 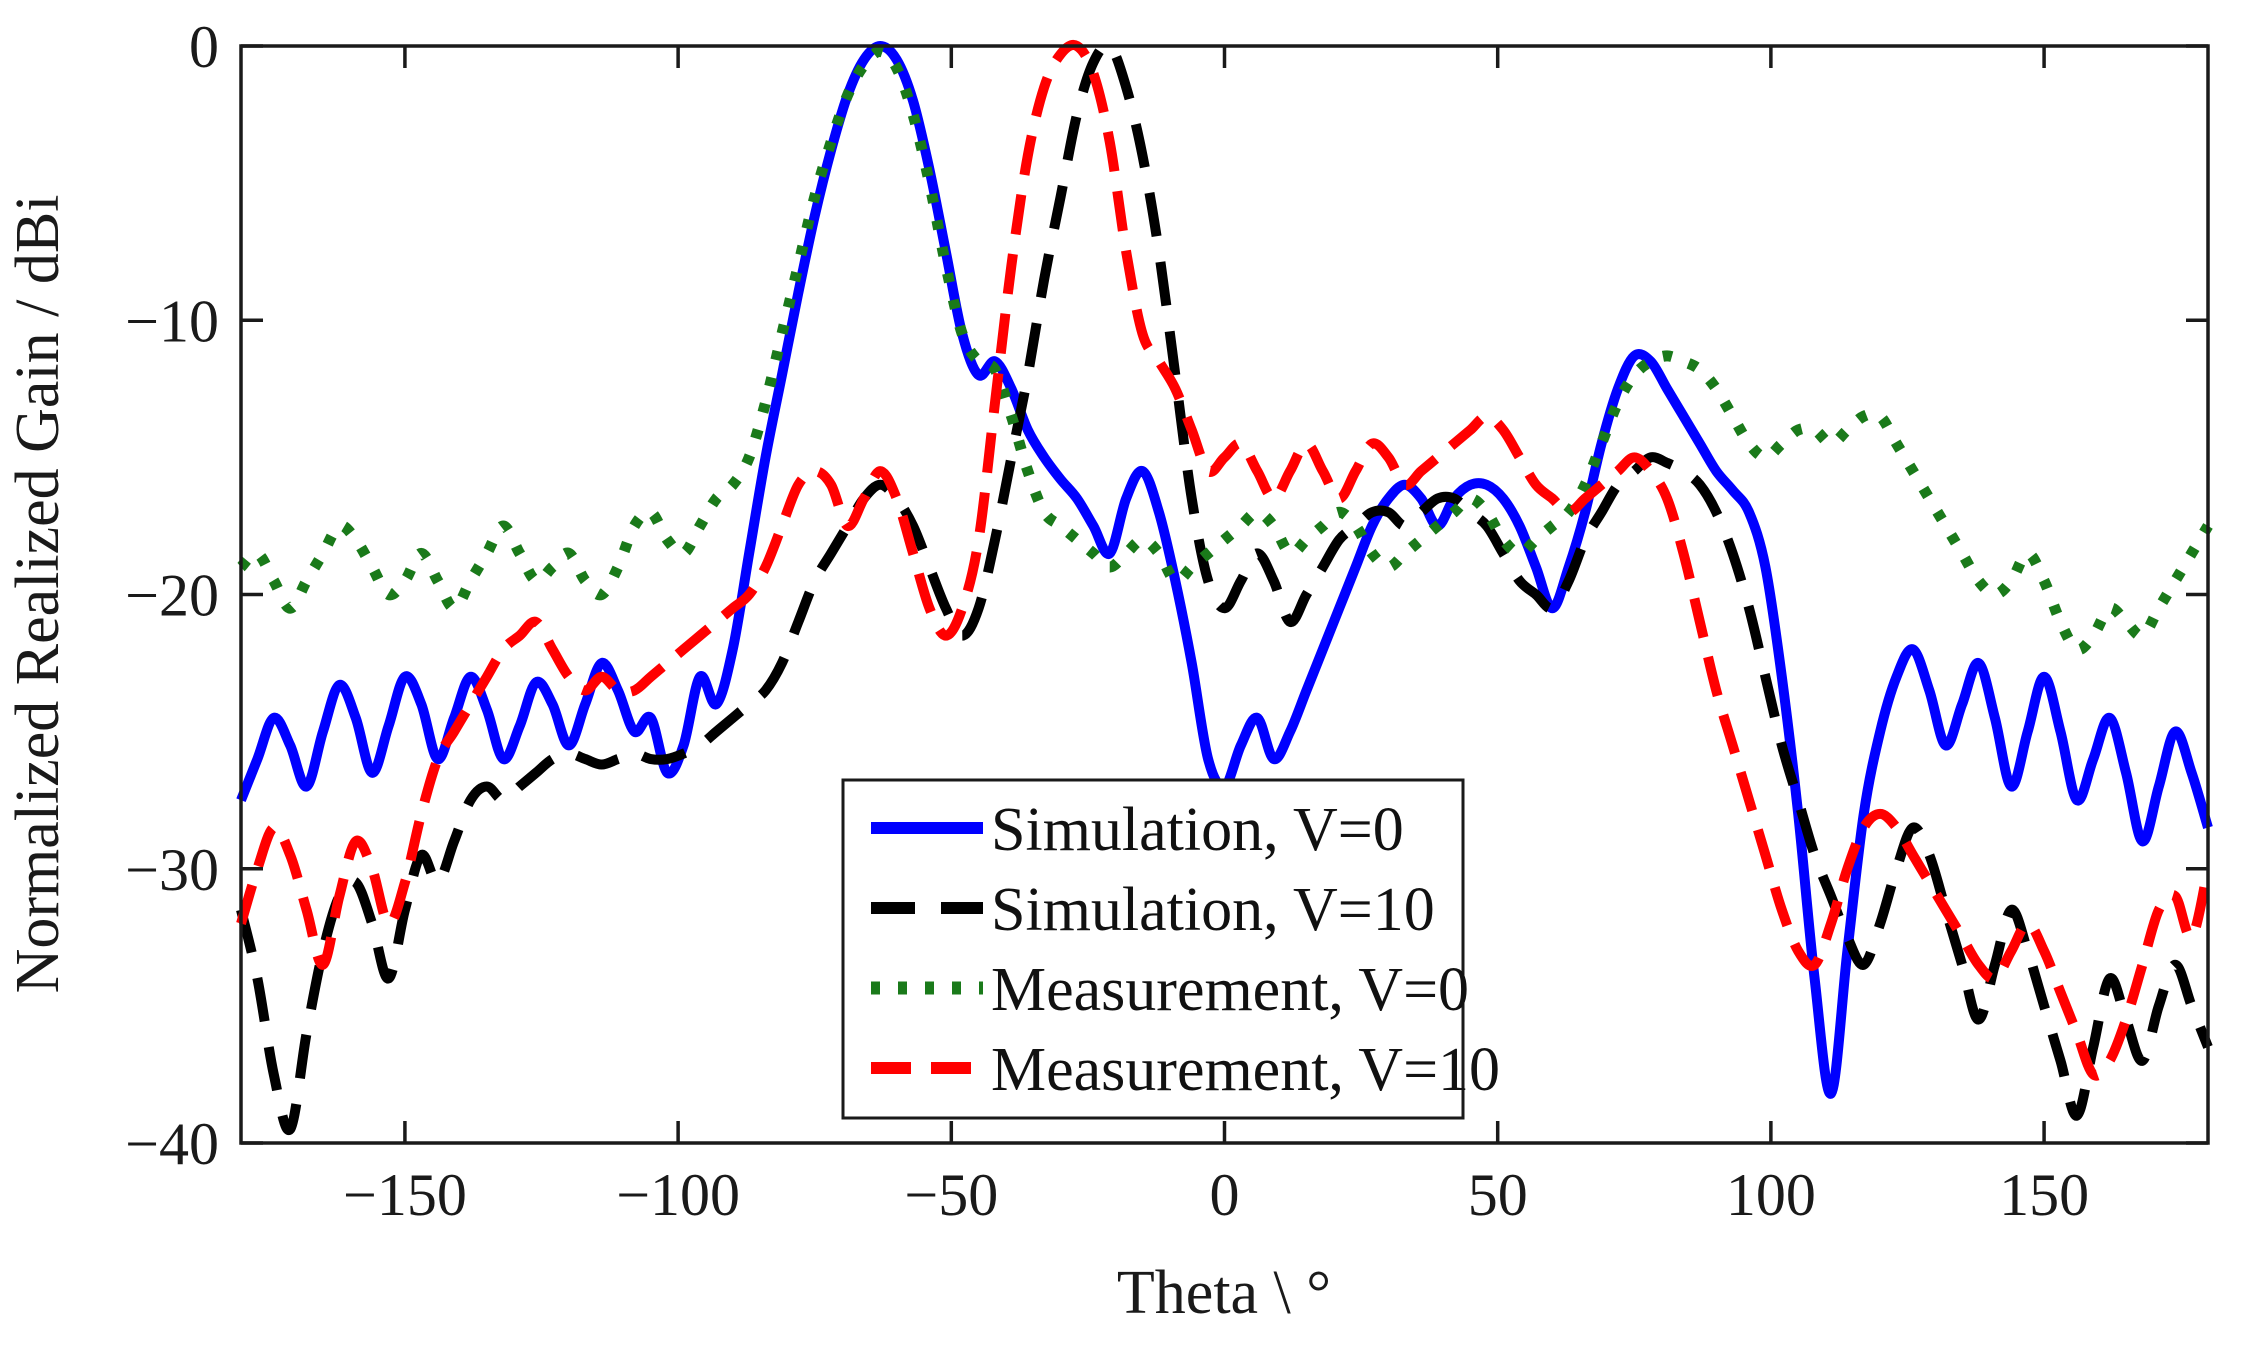 What do you see at coordinates (678, 1195) in the screenshot?
I see `x-tick-label-1: −100` at bounding box center [678, 1195].